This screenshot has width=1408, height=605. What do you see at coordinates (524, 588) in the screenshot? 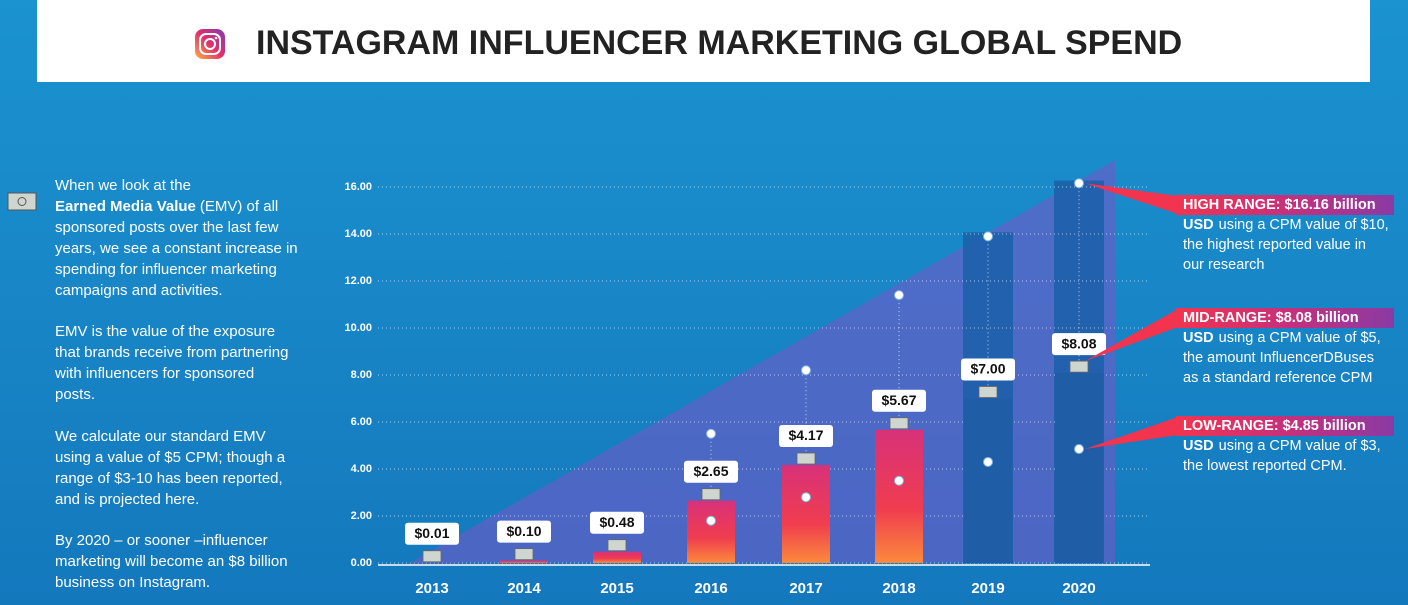
I see `x-tick-label: 2014` at bounding box center [524, 588].